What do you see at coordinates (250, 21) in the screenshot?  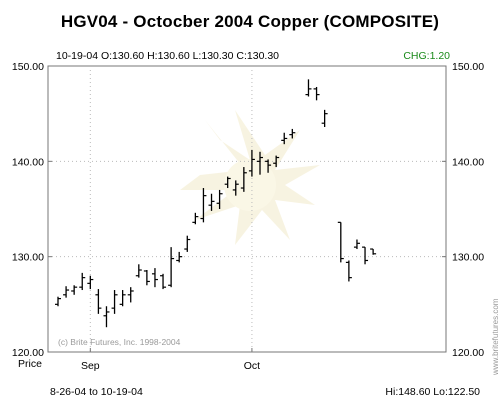 I see `chart-title: HGV04 - Octocber 2004 Copper (COMPOSITE)` at bounding box center [250, 21].